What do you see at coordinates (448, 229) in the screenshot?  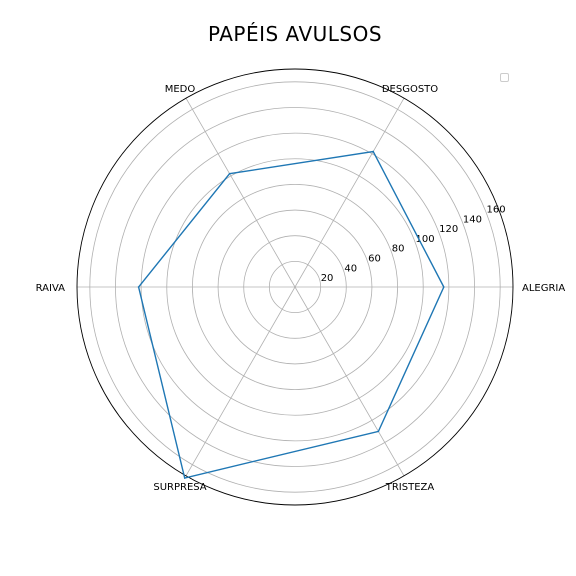 I see `tick-label: 120` at bounding box center [448, 229].